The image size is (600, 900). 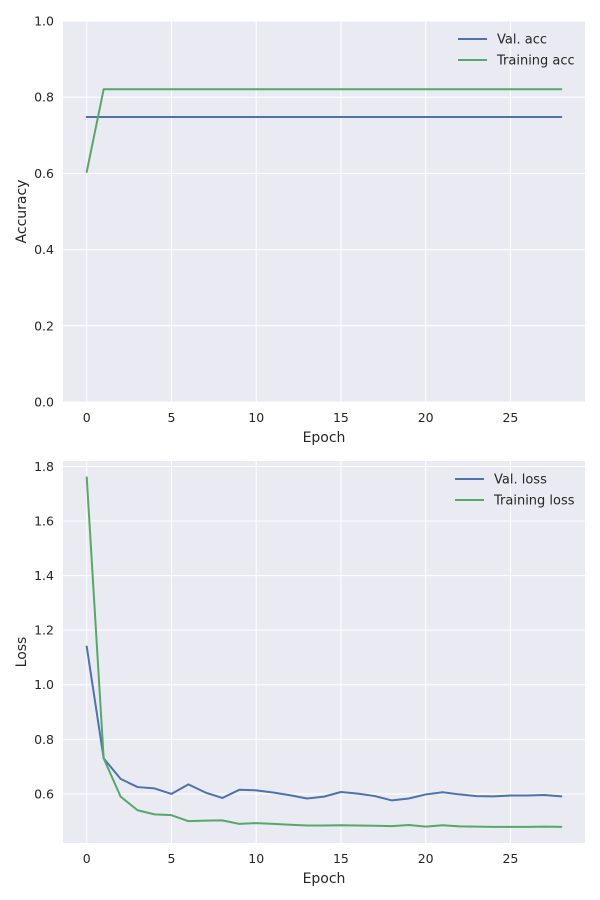 I want to click on legend: Val. acc Training acc, so click(x=516, y=51).